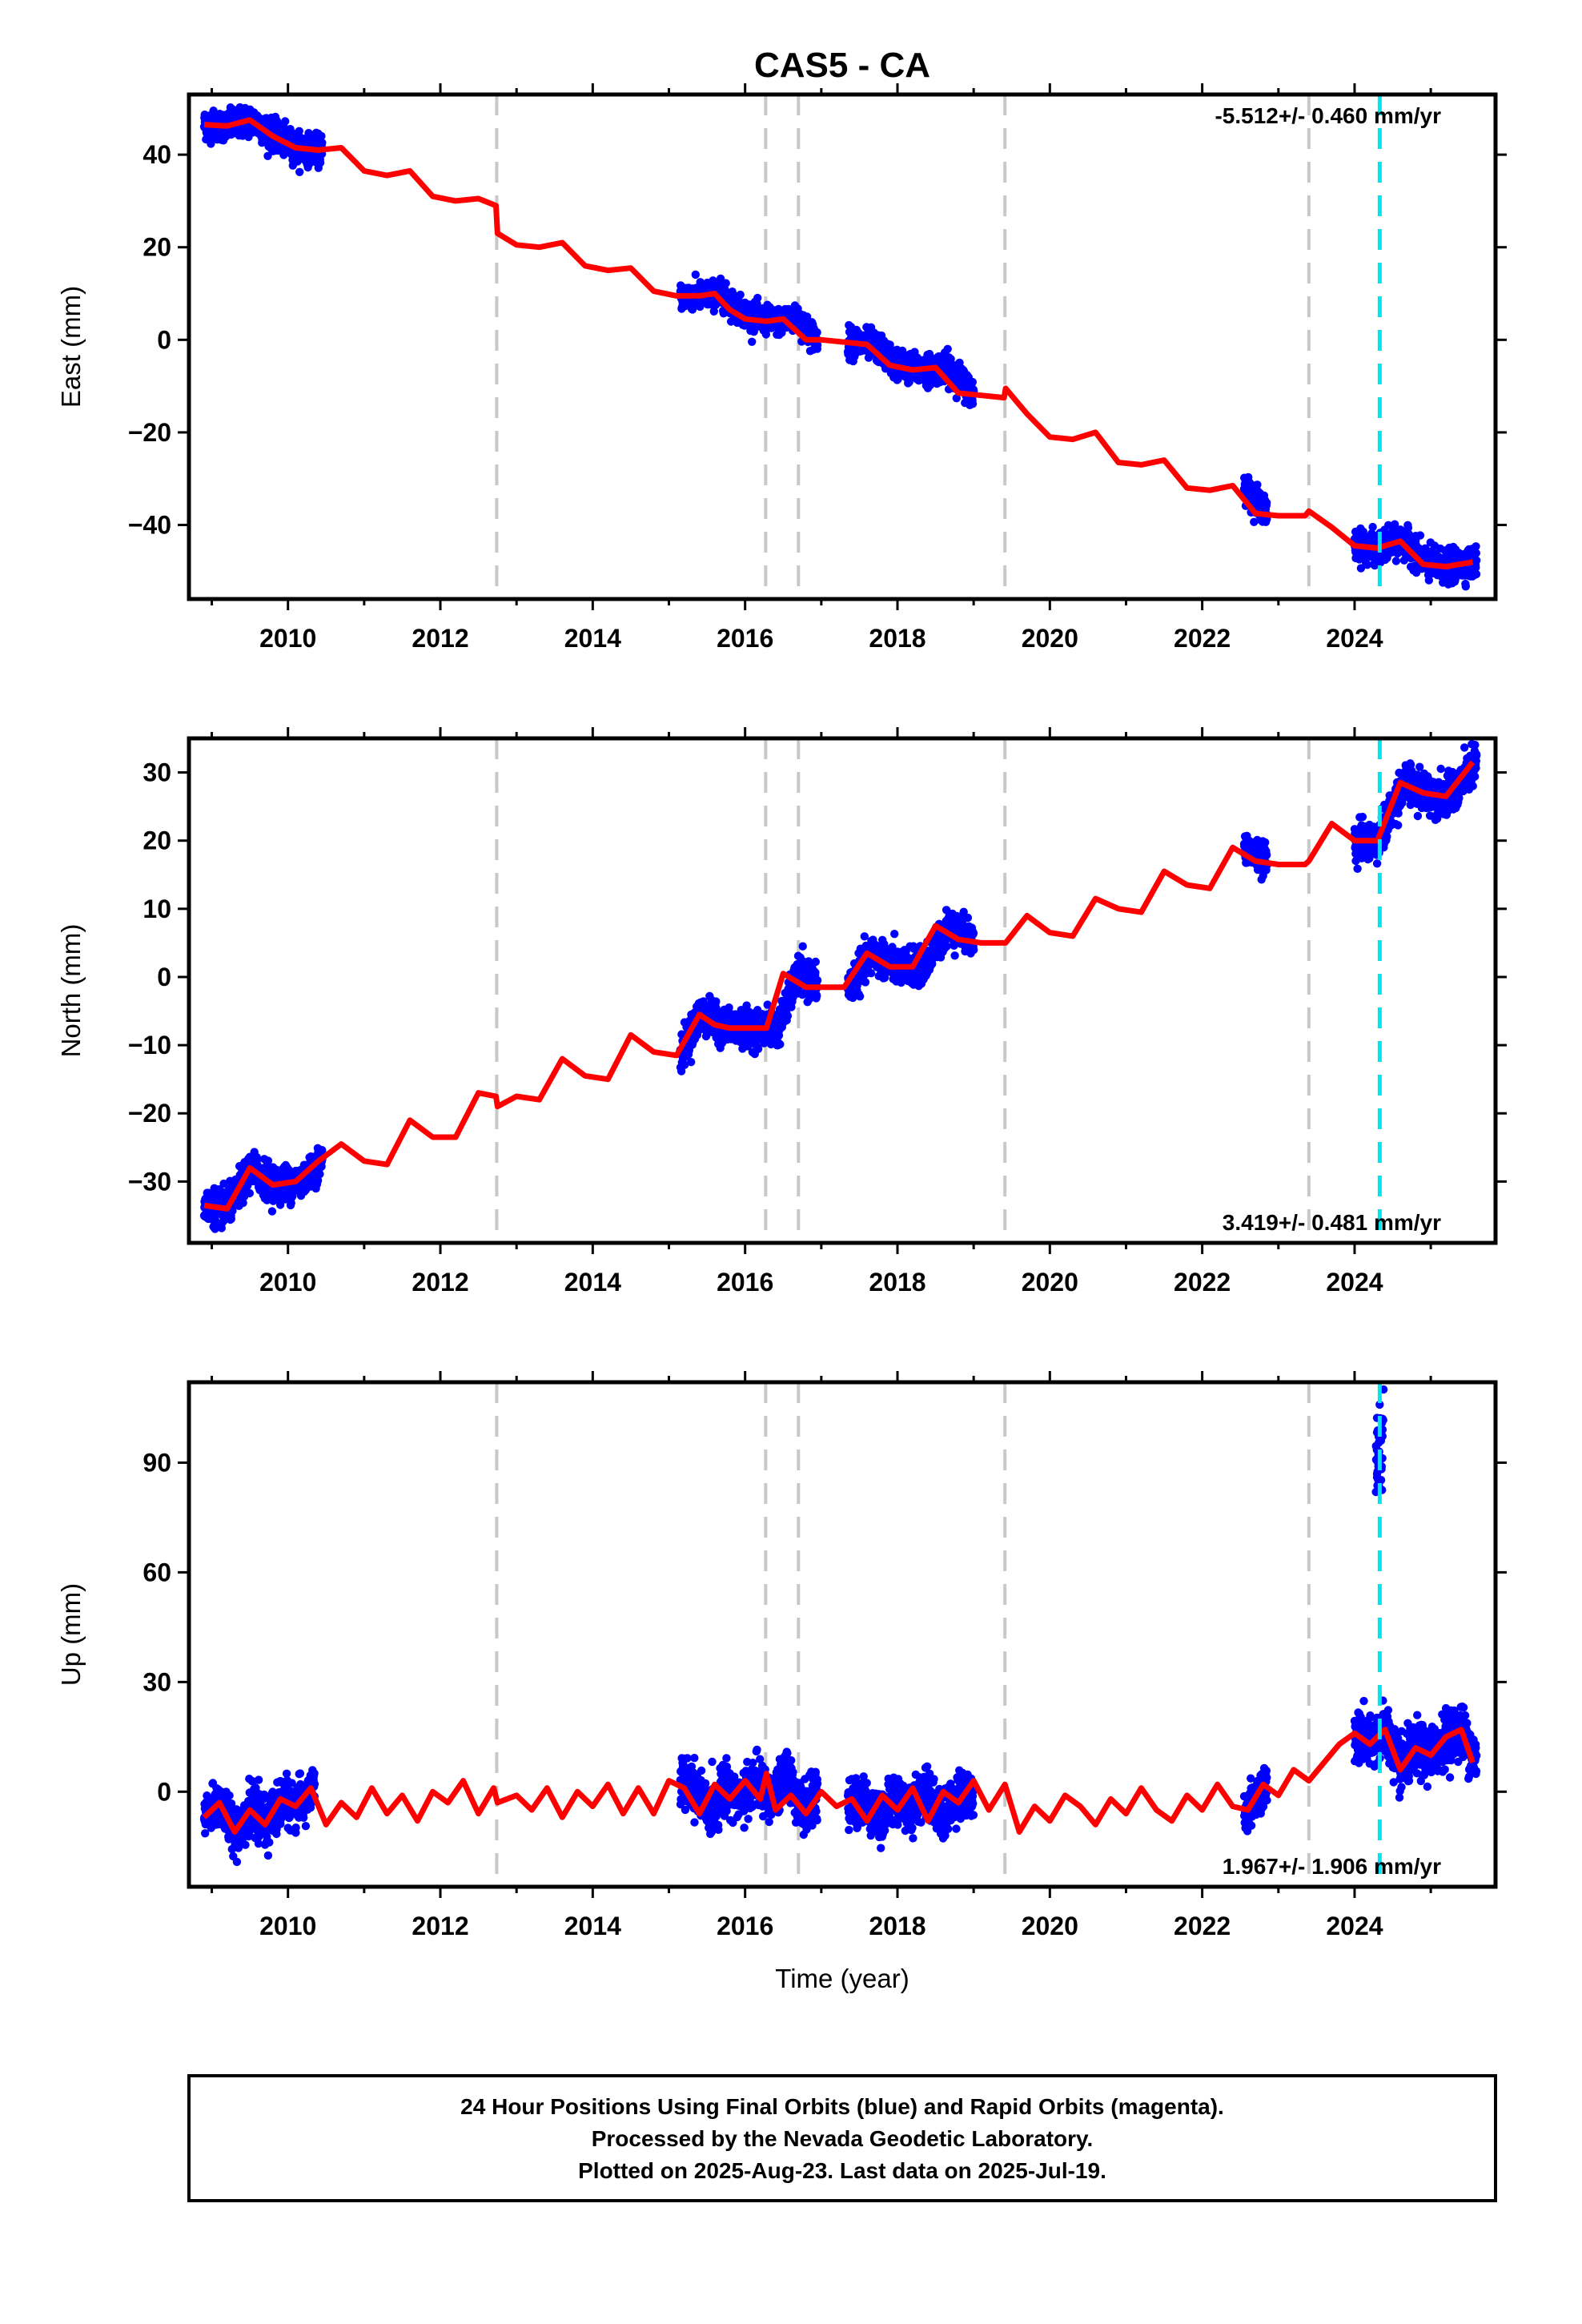 The width and height of the screenshot is (1582, 2324). What do you see at coordinates (149, 432) in the screenshot?
I see `y-tick-label: −20` at bounding box center [149, 432].